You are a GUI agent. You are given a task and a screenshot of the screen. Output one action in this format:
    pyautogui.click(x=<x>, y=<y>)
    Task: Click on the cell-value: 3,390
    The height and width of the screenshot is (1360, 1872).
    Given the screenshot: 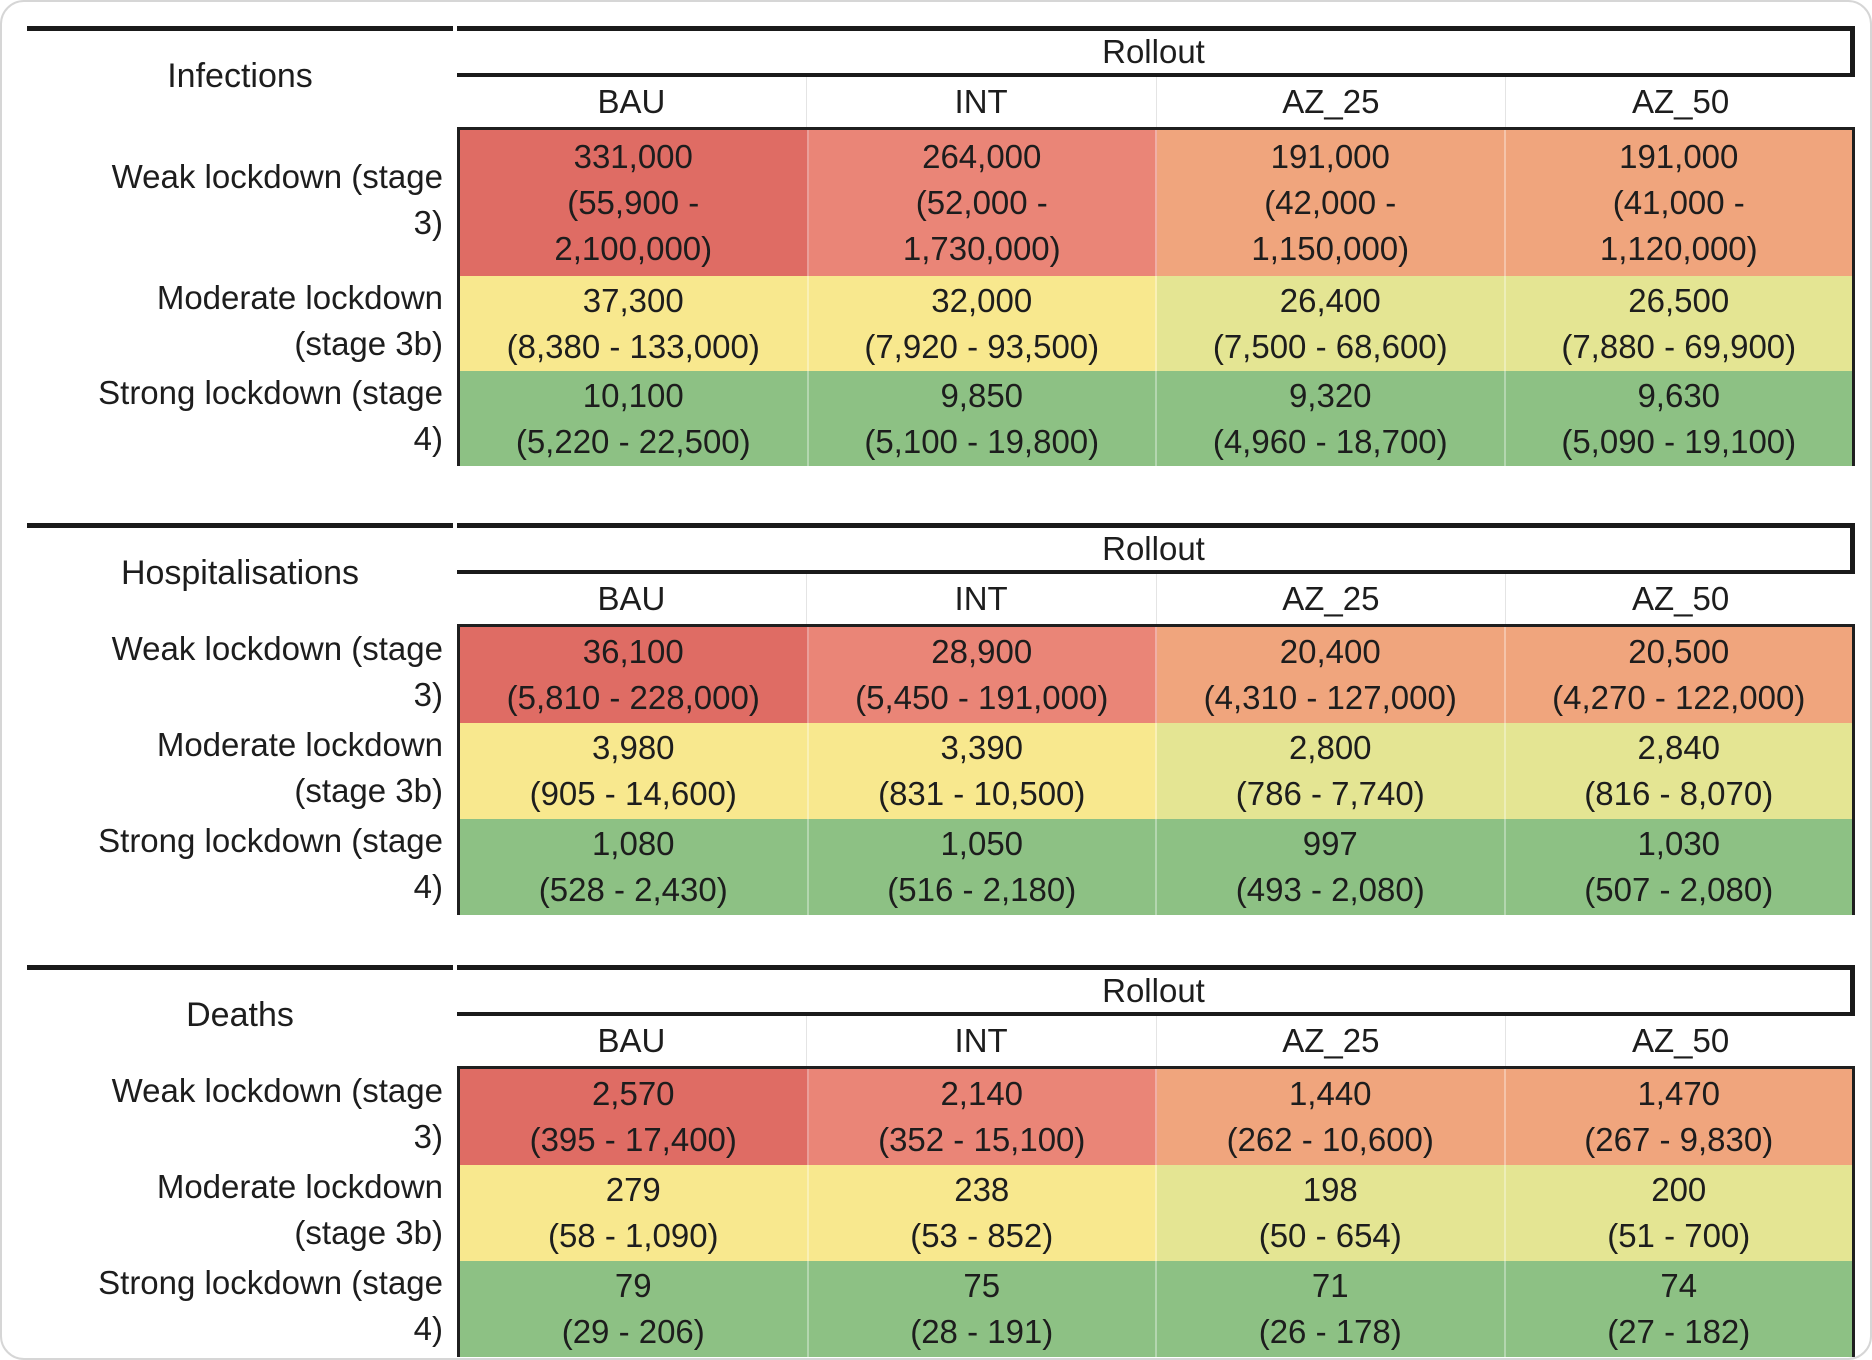 What is the action you would take?
    pyautogui.click(x=982, y=747)
    